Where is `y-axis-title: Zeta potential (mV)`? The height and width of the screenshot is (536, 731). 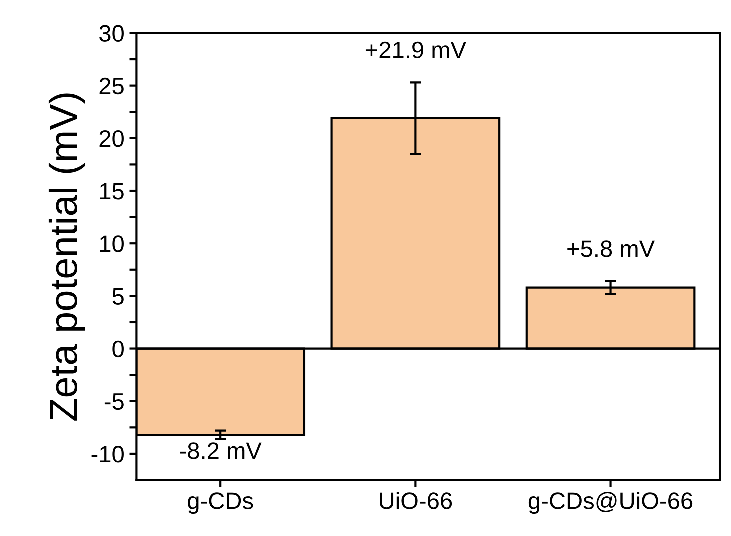
y-axis-title: Zeta potential (mV) is located at coordinates (67, 257).